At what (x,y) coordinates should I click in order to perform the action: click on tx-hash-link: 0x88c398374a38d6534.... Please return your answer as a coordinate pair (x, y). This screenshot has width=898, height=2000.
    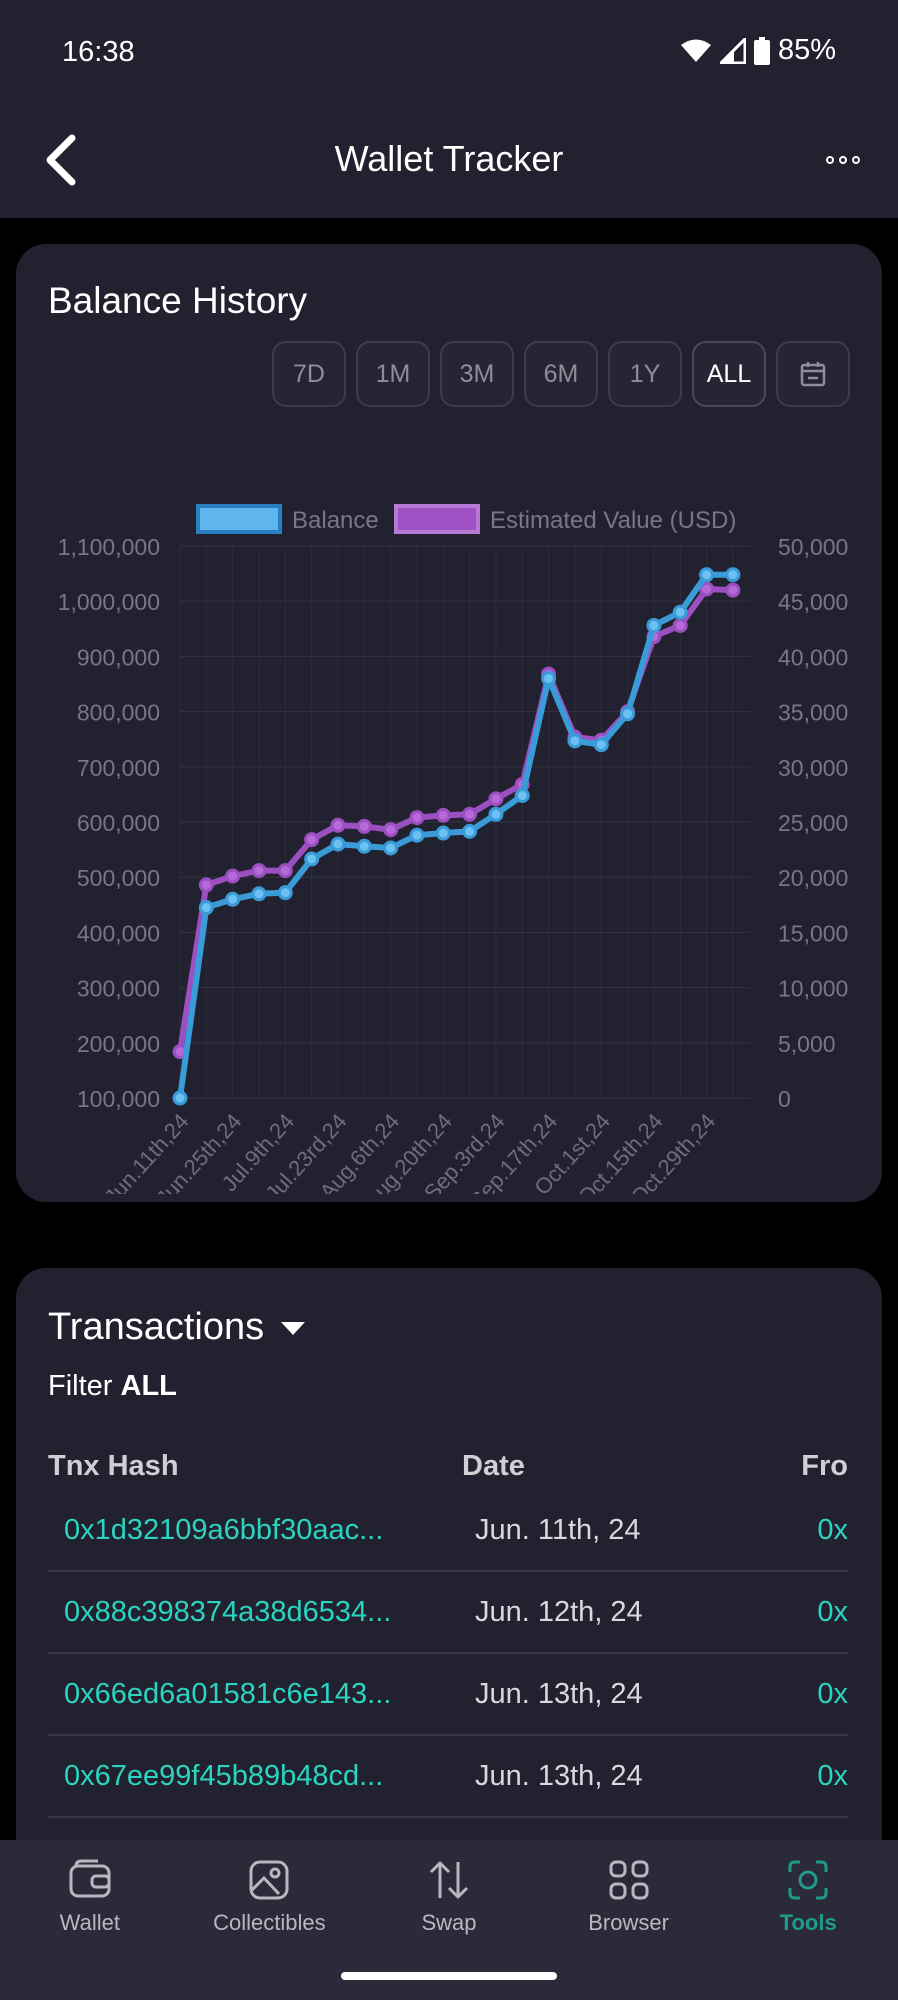
    Looking at the image, I should click on (228, 1612).